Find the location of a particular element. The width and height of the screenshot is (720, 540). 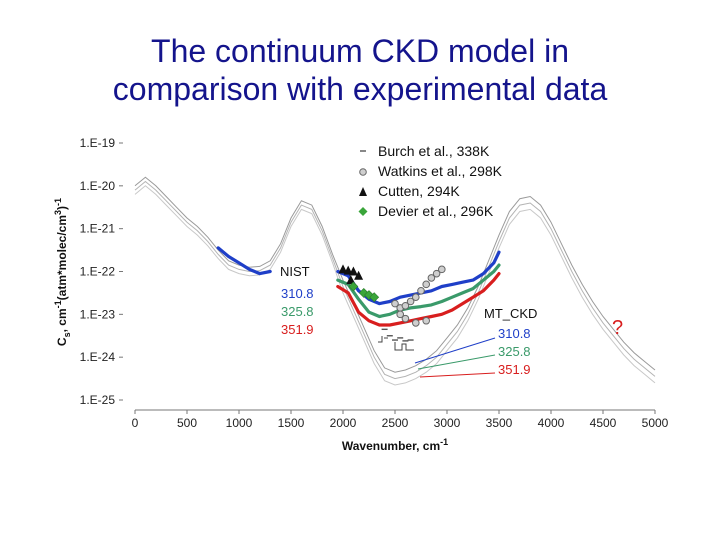

y-tick-label: 1.E-20 is located at coordinates (98, 186).